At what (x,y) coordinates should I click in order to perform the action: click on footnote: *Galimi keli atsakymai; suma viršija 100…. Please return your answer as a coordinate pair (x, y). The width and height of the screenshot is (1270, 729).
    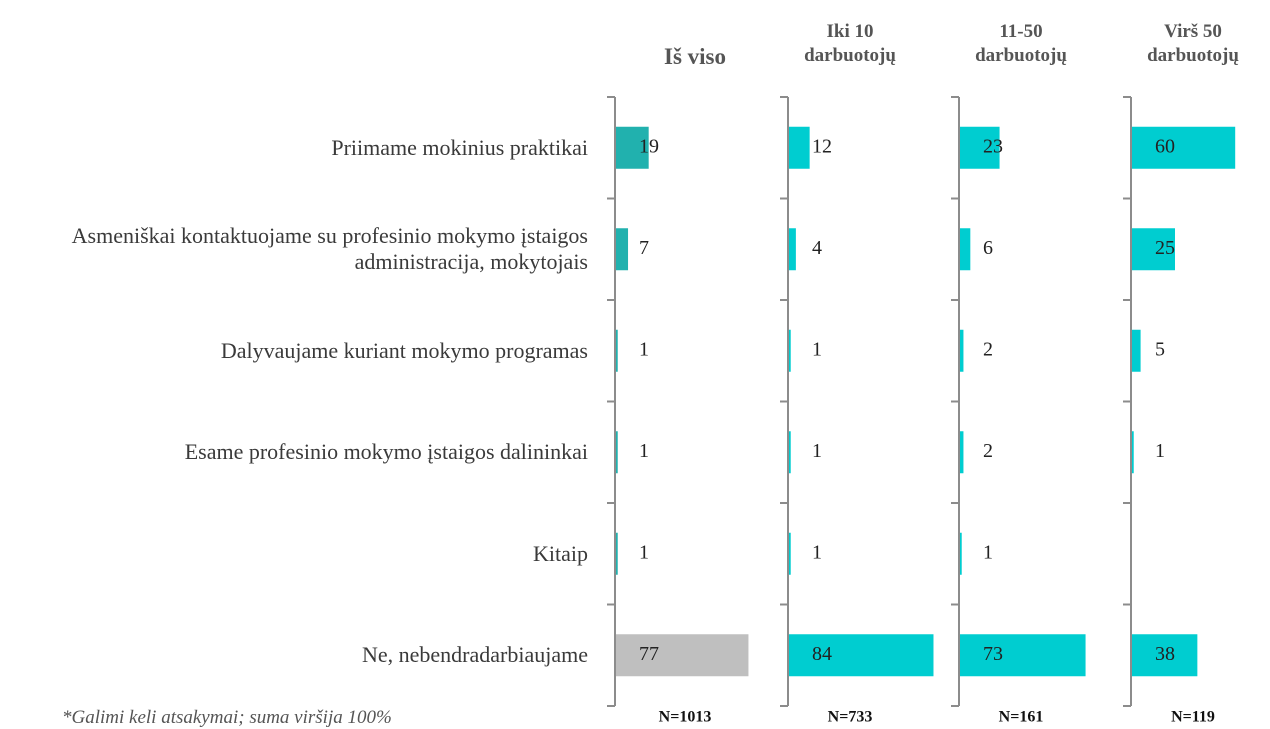
    Looking at the image, I should click on (227, 717).